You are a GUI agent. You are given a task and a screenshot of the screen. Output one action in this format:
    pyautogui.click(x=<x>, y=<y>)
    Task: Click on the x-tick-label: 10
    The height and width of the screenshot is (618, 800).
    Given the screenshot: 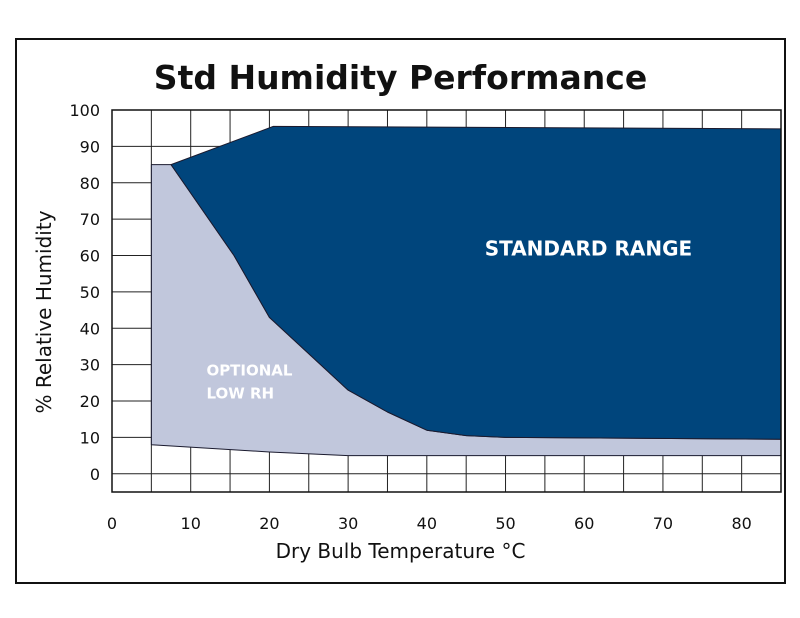 What is the action you would take?
    pyautogui.click(x=191, y=523)
    